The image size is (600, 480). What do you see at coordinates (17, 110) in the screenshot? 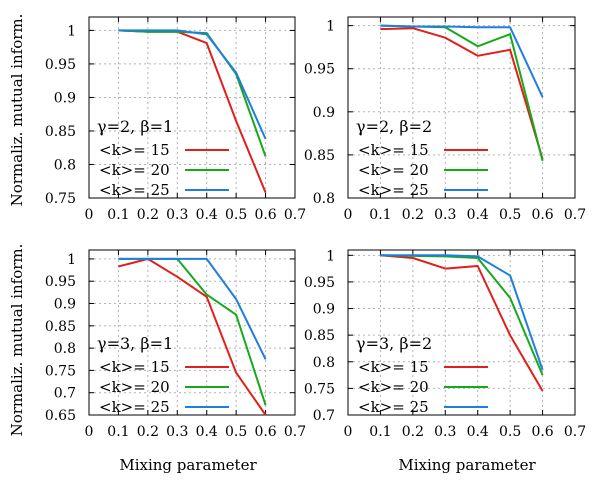
I see `y-axis-label-top: Normaliz. mutual inform.` at bounding box center [17, 110].